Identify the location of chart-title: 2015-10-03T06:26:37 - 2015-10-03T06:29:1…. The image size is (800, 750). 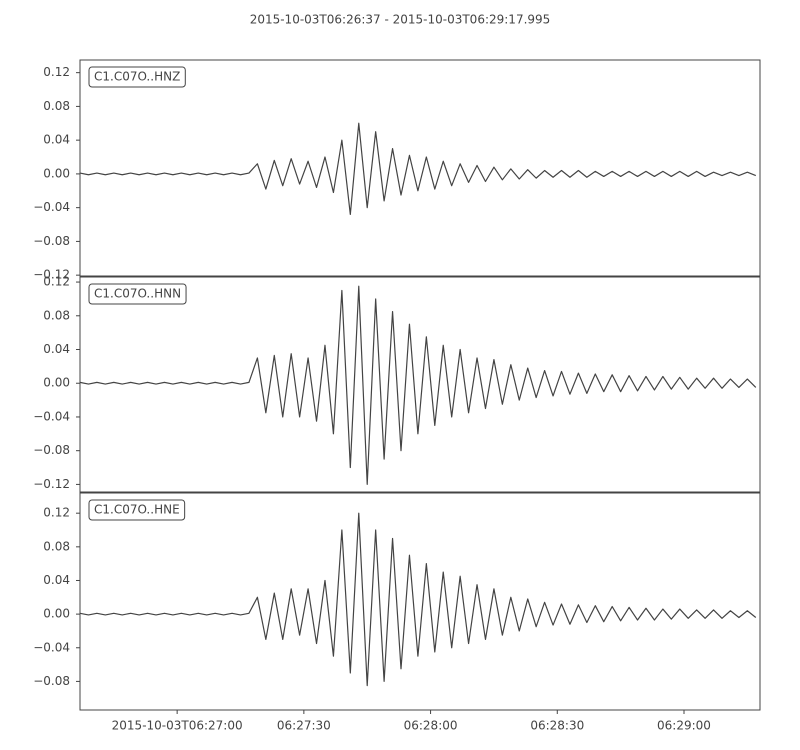
(400, 20).